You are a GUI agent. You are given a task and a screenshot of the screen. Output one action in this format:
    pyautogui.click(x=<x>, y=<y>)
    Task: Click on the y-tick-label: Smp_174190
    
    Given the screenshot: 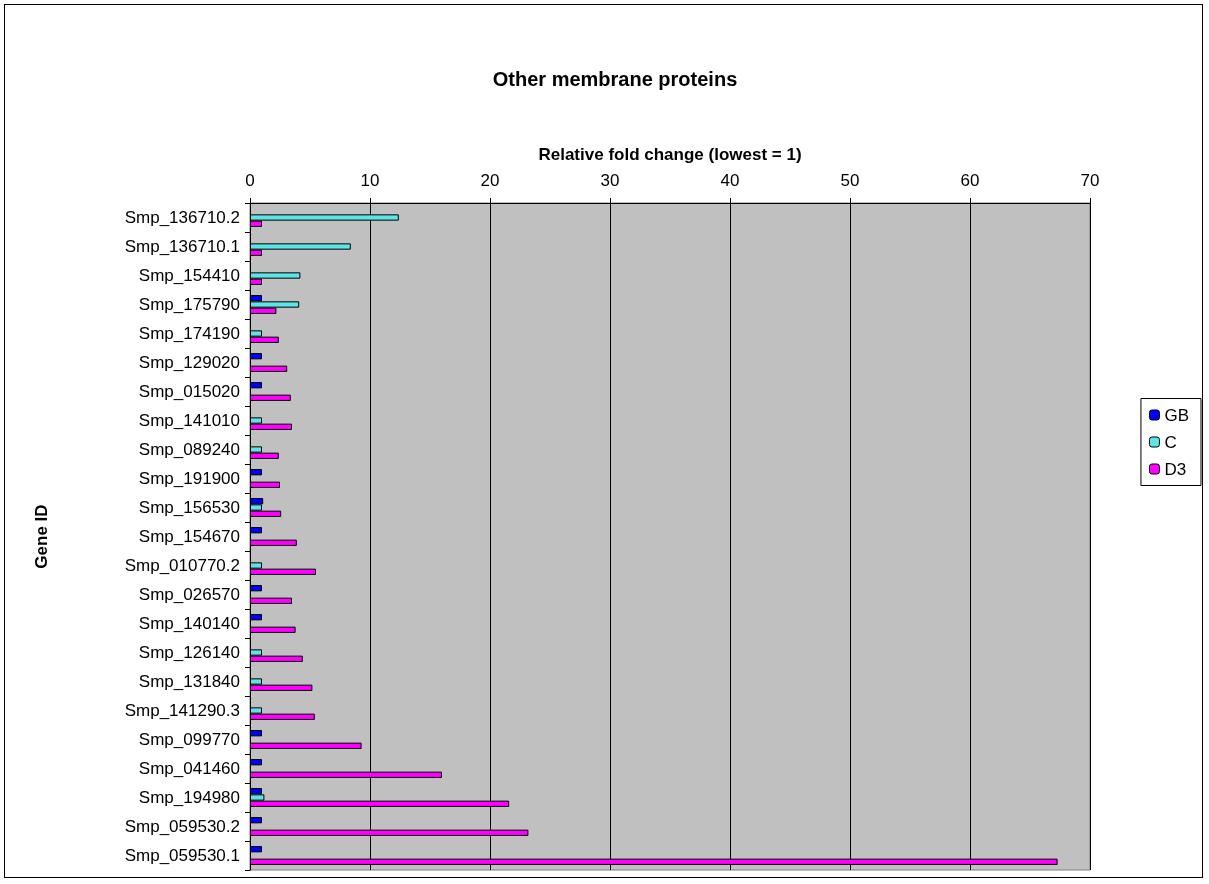 What is the action you would take?
    pyautogui.click(x=189, y=333)
    